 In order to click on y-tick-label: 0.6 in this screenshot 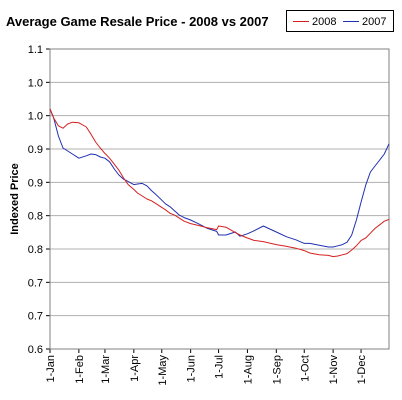, I will do `click(35, 350)`.